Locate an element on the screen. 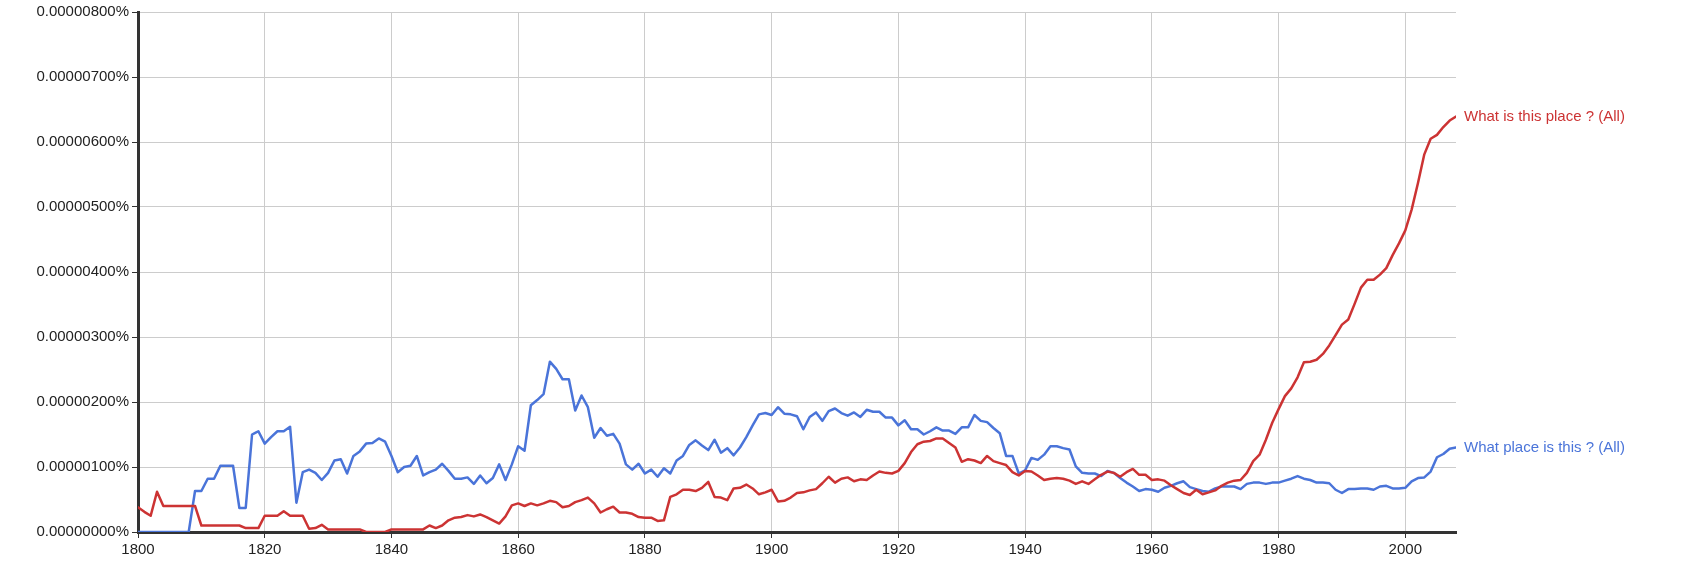 This screenshot has height=572, width=1693. x-tick-label: 1980 is located at coordinates (1278, 549).